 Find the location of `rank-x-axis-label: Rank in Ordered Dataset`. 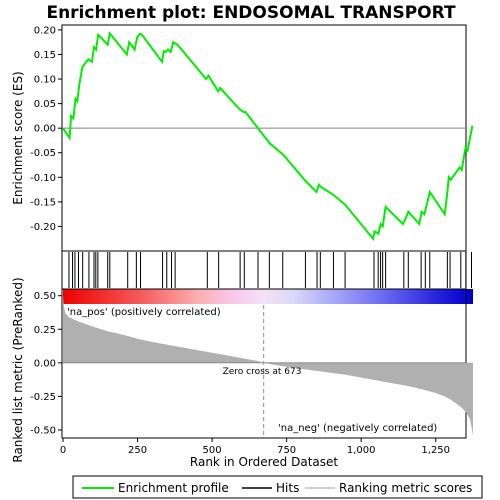

rank-x-axis-label: Rank in Ordered Dataset is located at coordinates (264, 462).